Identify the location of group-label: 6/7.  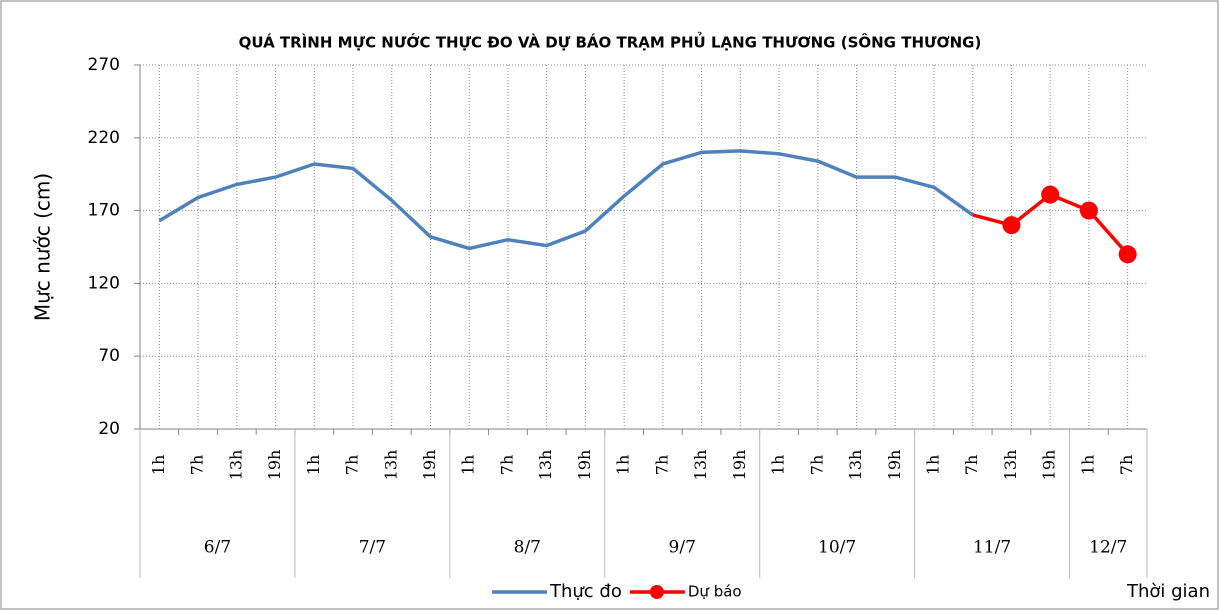
(217, 548).